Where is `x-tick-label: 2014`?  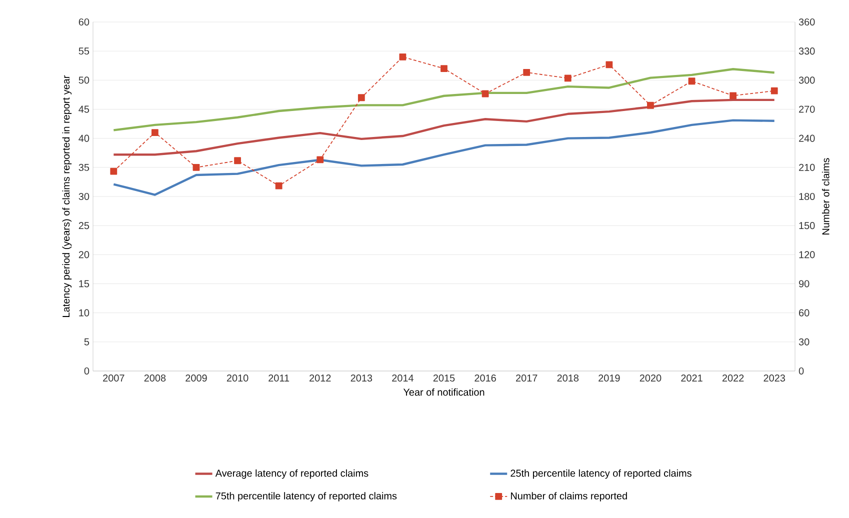 x-tick-label: 2014 is located at coordinates (403, 378).